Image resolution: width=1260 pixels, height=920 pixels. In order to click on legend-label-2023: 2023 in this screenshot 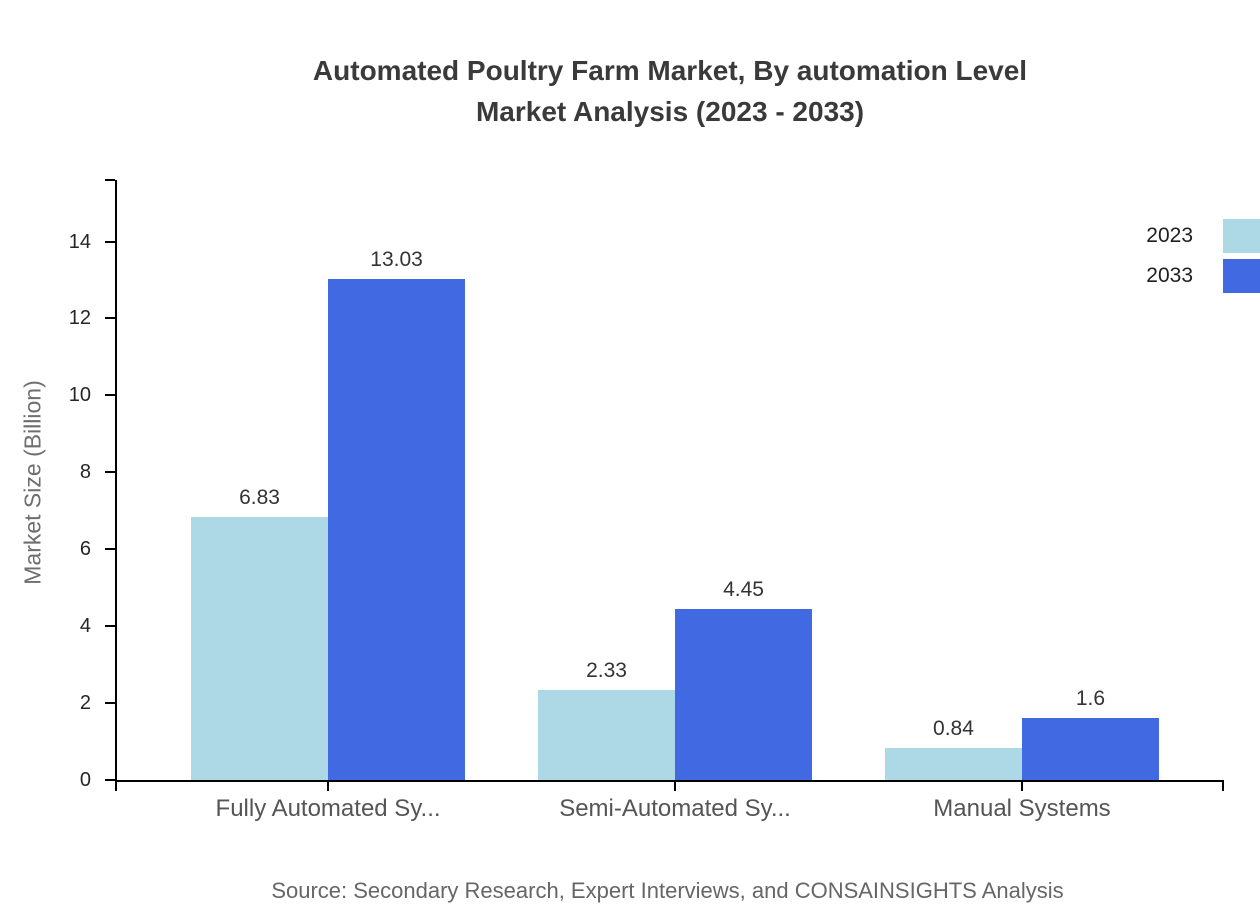, I will do `click(1169, 235)`.